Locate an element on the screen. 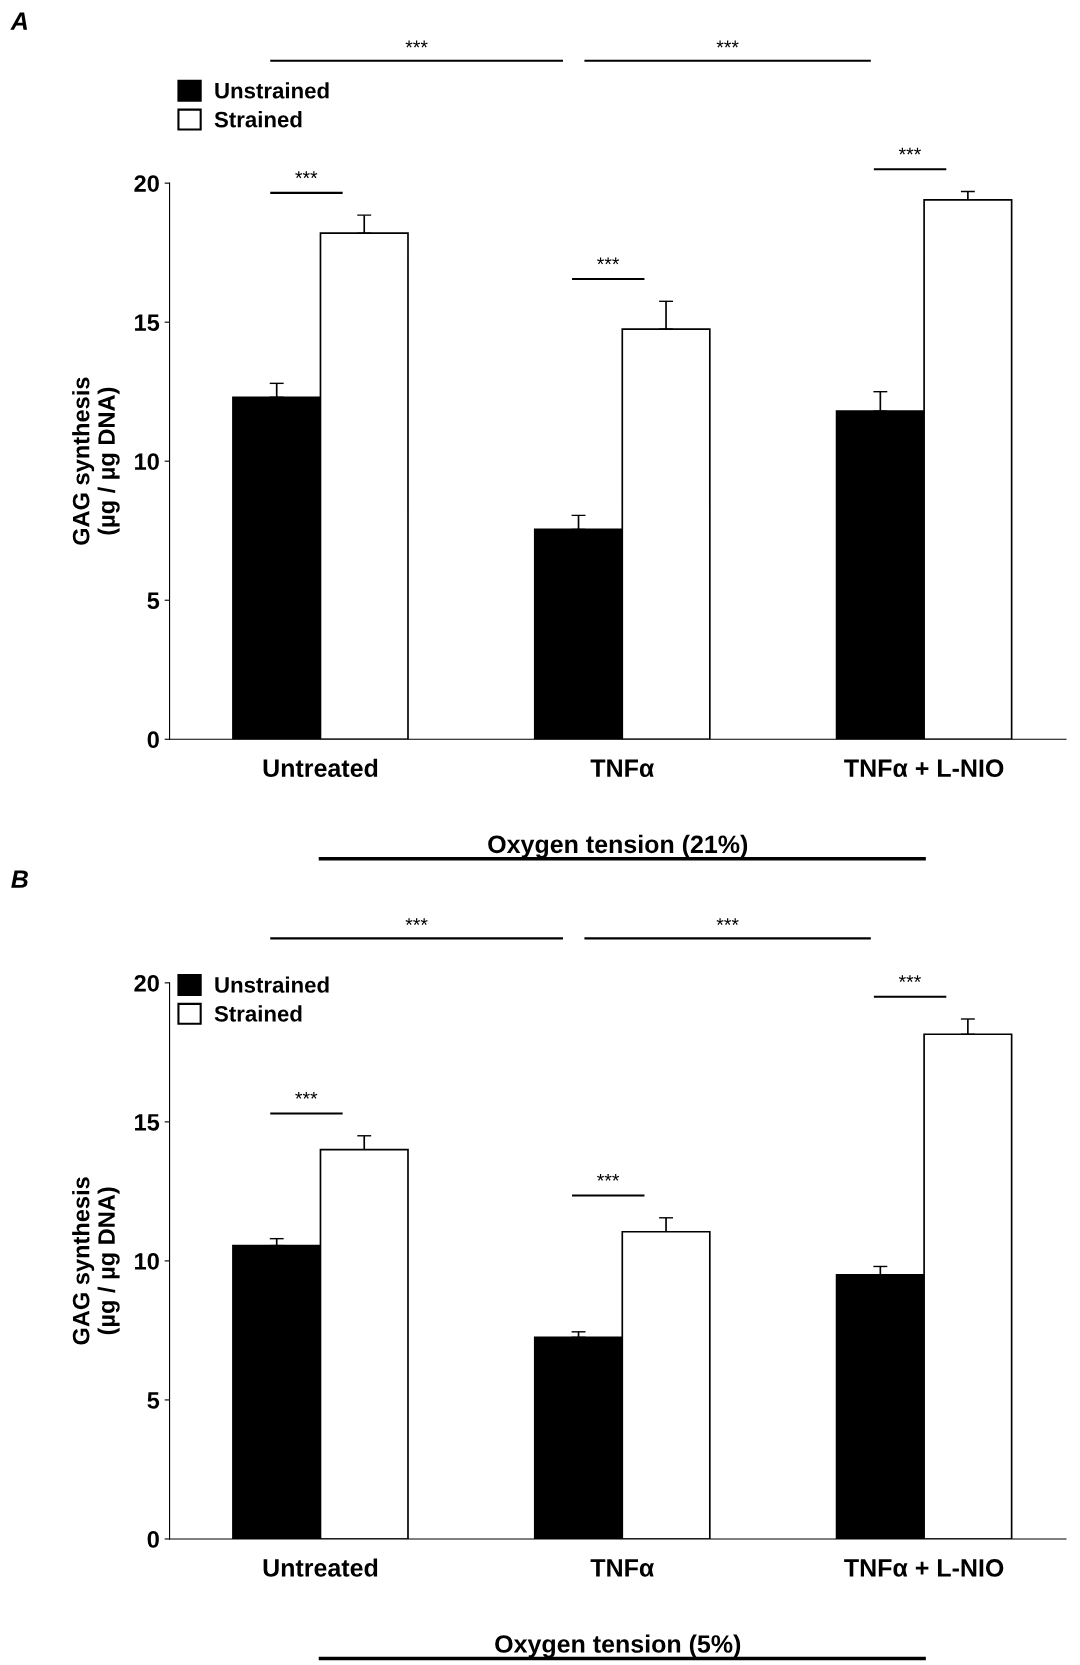 The image size is (1080, 1665). x-axis-title: Oxygen tension (21%) is located at coordinates (618, 846).